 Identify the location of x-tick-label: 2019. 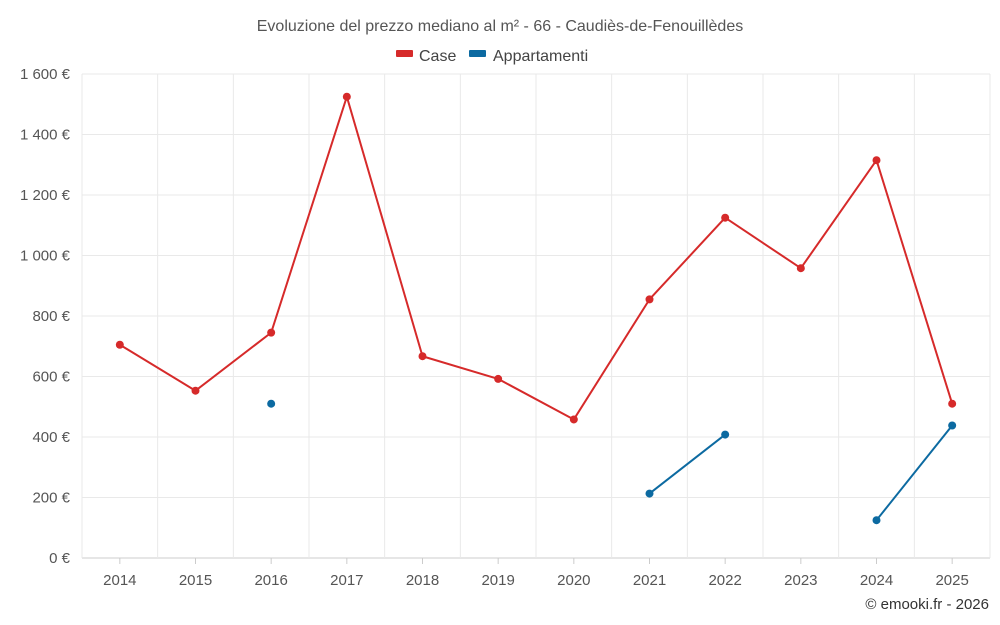
(497, 580).